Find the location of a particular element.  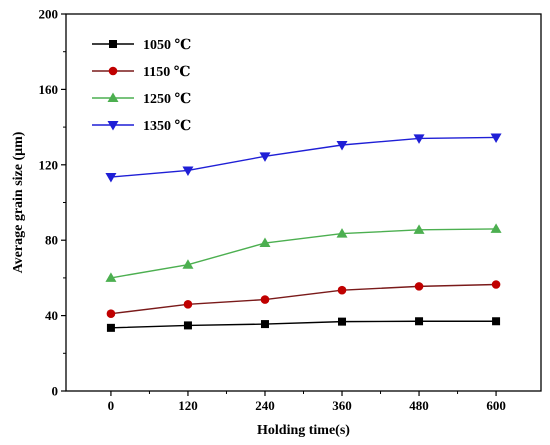

legend-item: 1050 ℃ is located at coordinates (142, 45).